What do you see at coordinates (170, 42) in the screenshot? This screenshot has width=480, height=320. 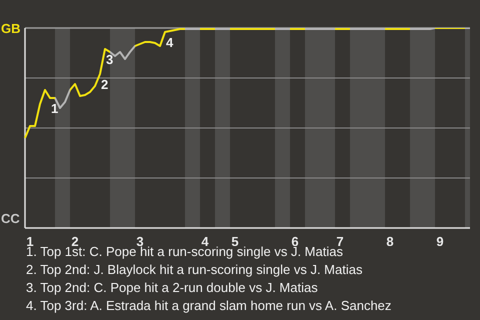 I see `annotation: 4` at bounding box center [170, 42].